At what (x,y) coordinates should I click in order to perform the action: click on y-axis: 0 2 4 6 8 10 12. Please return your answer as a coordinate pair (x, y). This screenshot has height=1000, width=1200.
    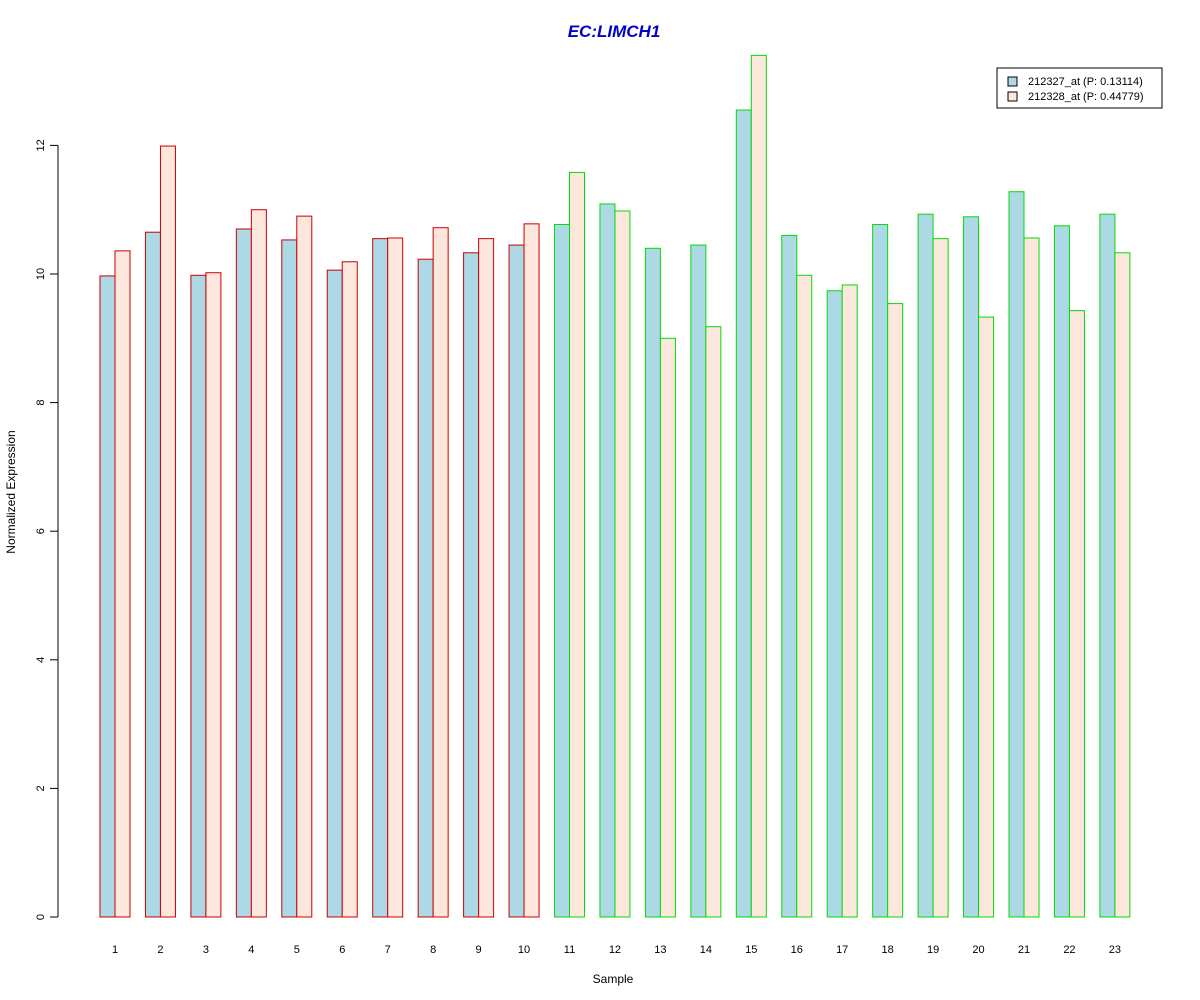
    Looking at the image, I should click on (47, 529).